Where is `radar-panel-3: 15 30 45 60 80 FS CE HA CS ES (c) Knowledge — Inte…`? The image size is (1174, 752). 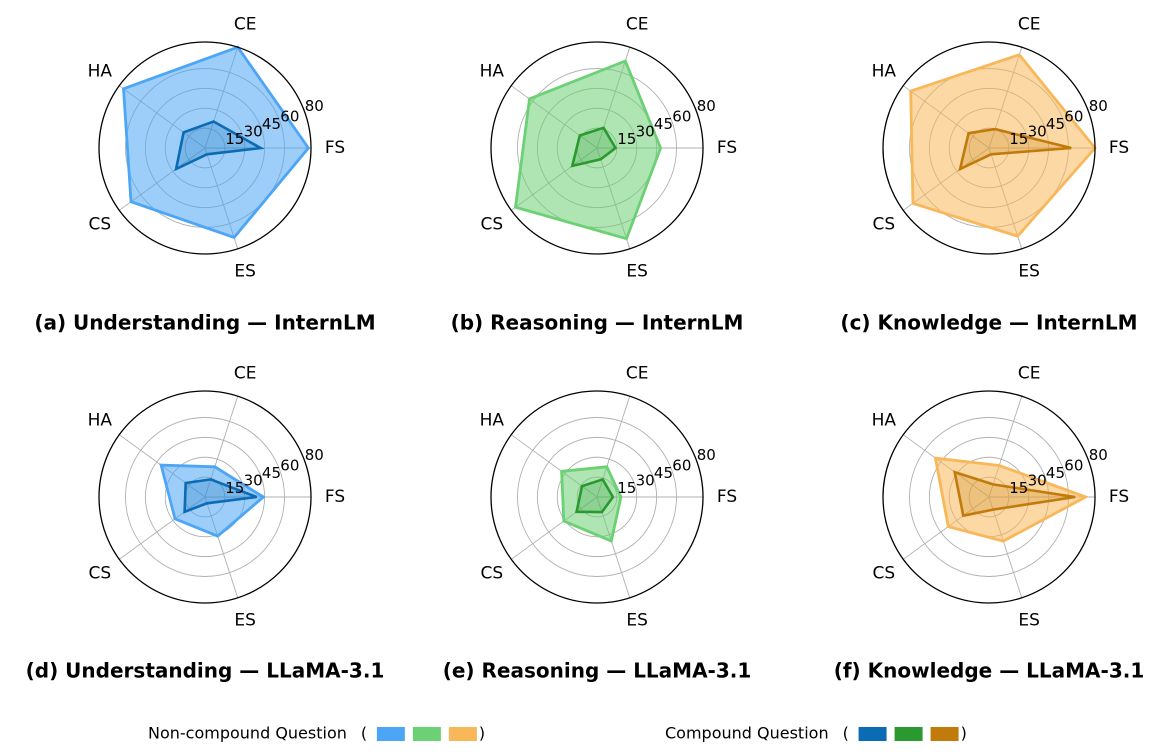
radar-panel-3: 15 30 45 60 80 FS CE HA CS ES (c) Knowledge — Inte… is located at coordinates (988, 174).